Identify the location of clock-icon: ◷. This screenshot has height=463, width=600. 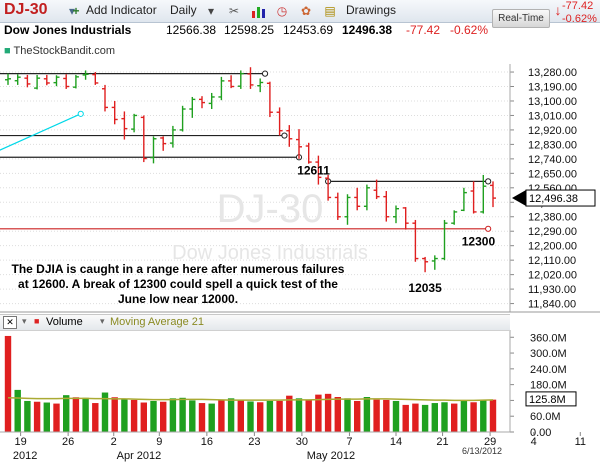
(282, 11).